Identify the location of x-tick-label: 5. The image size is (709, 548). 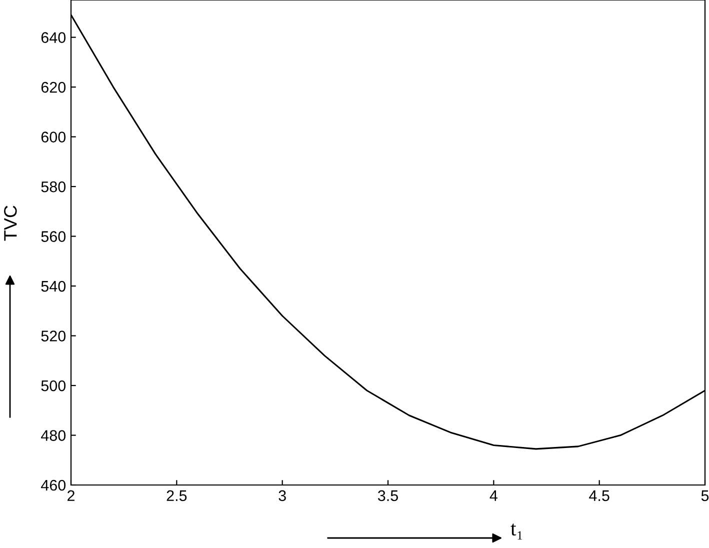
(705, 496).